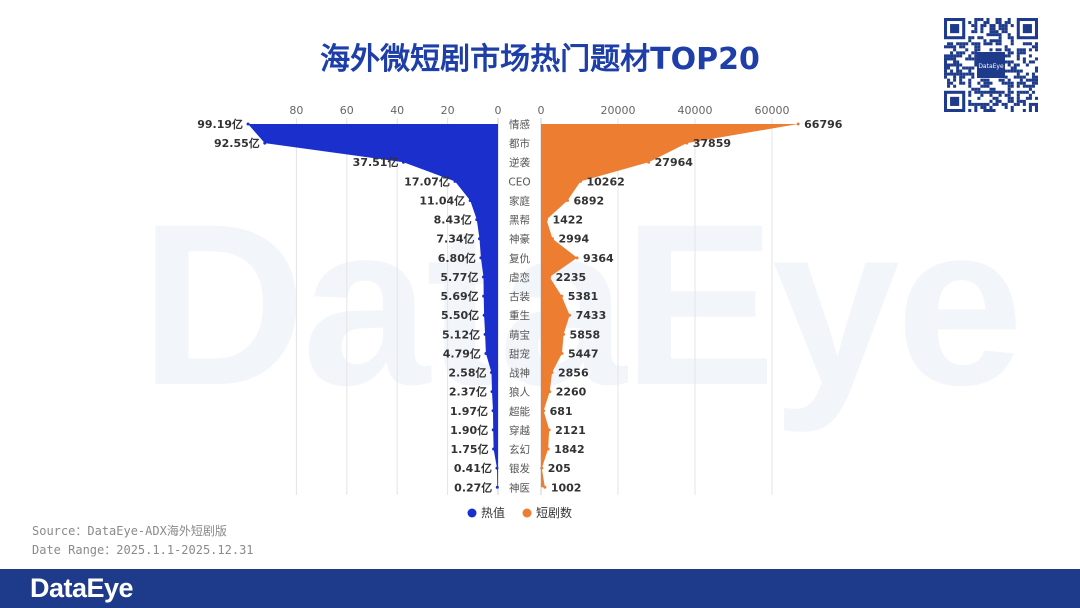 The height and width of the screenshot is (608, 1080). What do you see at coordinates (397, 110) in the screenshot?
I see `left-axis-tick: 40` at bounding box center [397, 110].